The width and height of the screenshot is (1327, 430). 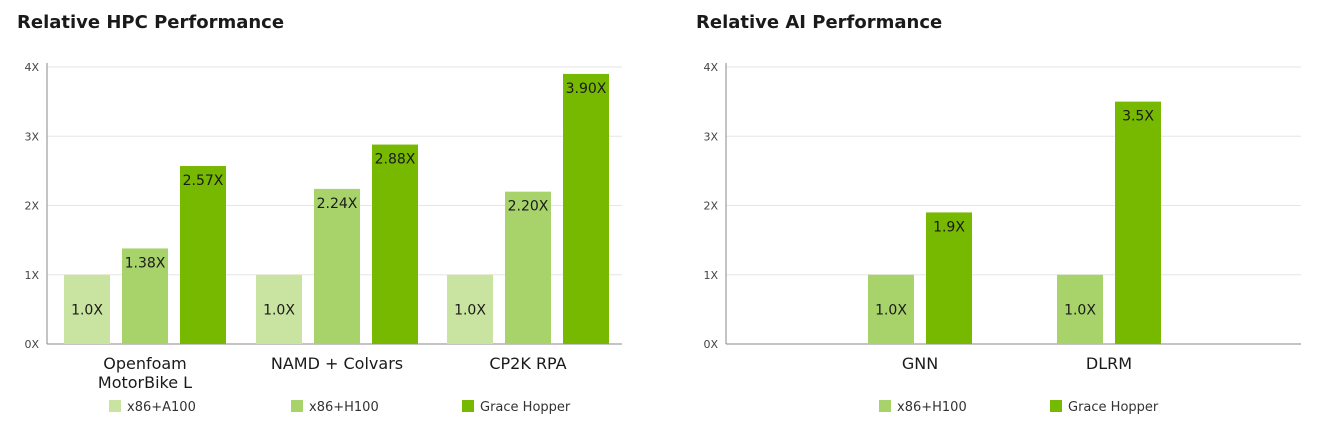 I want to click on chart-title: Relative HPC Performance, so click(x=151, y=22).